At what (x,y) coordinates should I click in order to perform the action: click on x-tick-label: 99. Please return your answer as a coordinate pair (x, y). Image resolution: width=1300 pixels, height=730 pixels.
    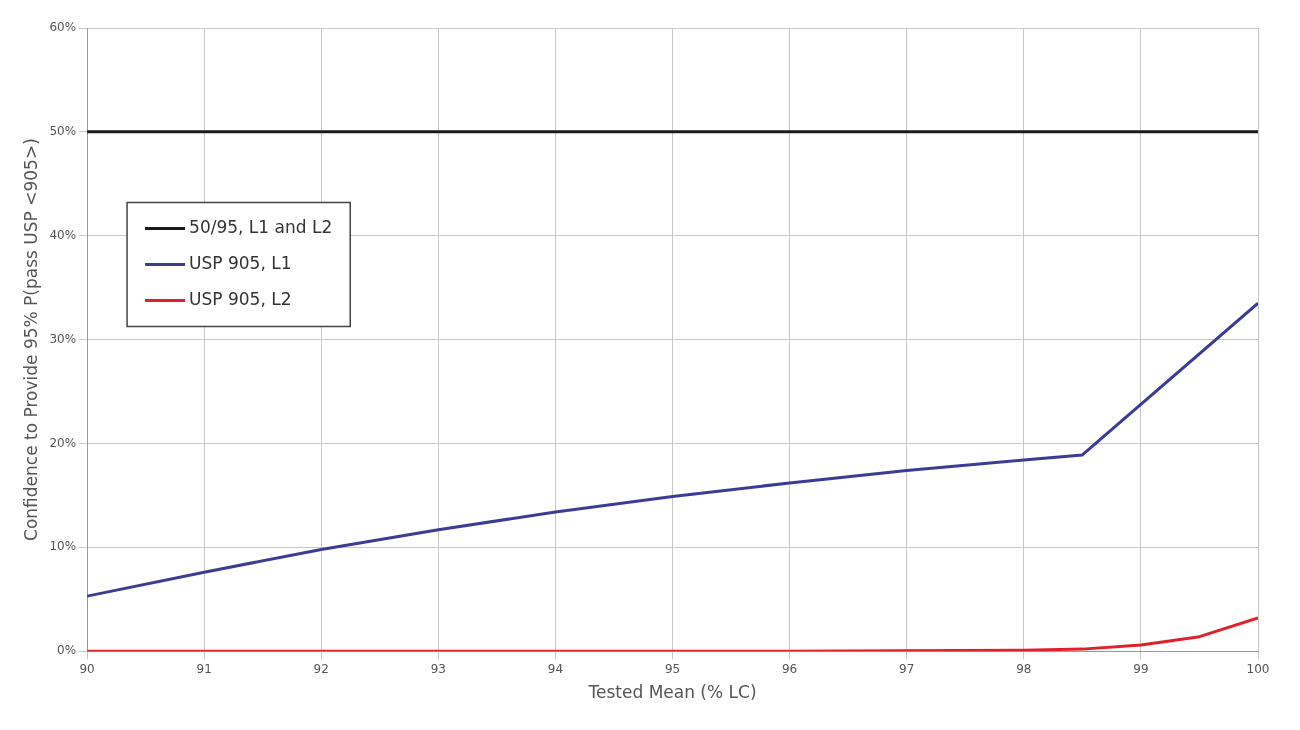
    Looking at the image, I should click on (1141, 668).